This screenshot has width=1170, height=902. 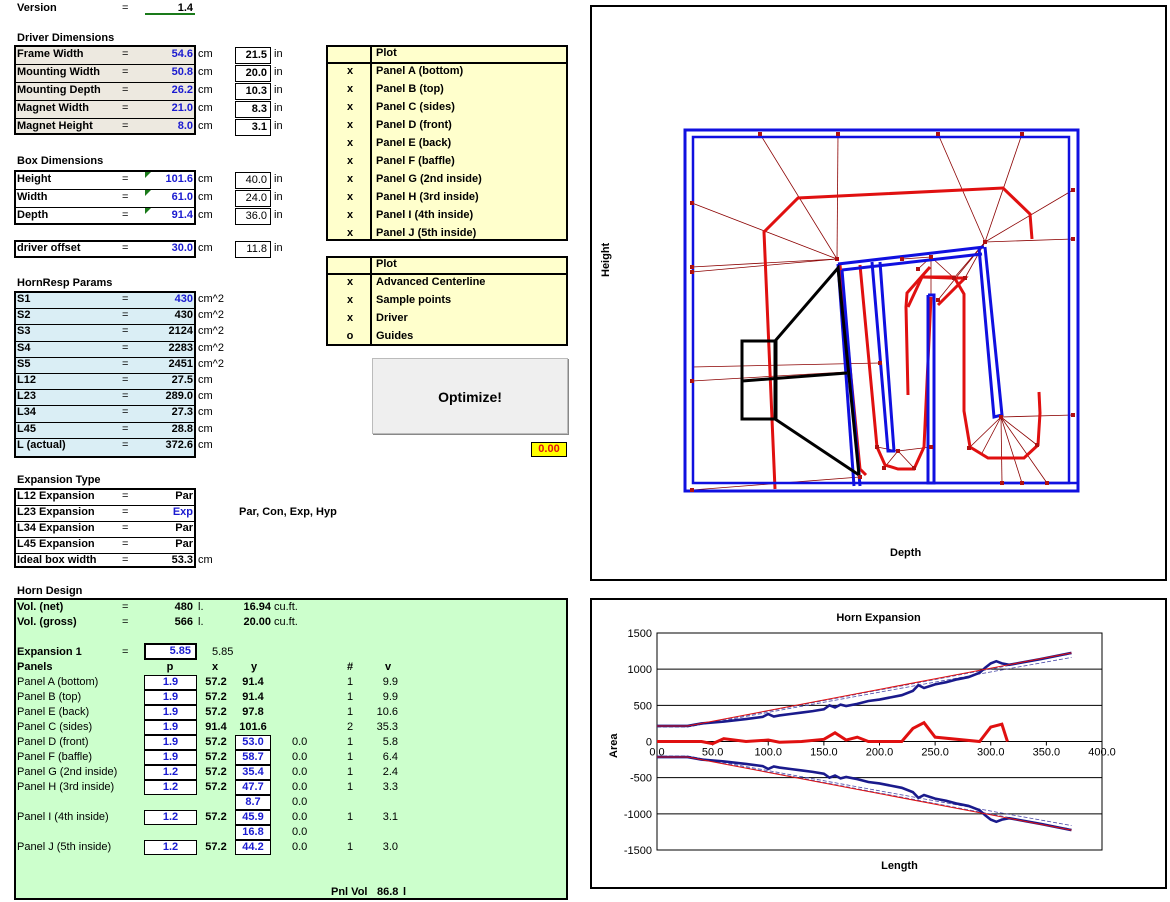 I want to click on plot-extra-toggle: o, so click(x=350, y=336).